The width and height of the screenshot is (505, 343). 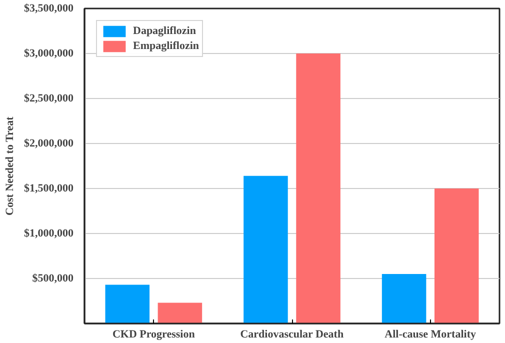 What do you see at coordinates (164, 31) in the screenshot?
I see `legend-label: Dapagliflozin` at bounding box center [164, 31].